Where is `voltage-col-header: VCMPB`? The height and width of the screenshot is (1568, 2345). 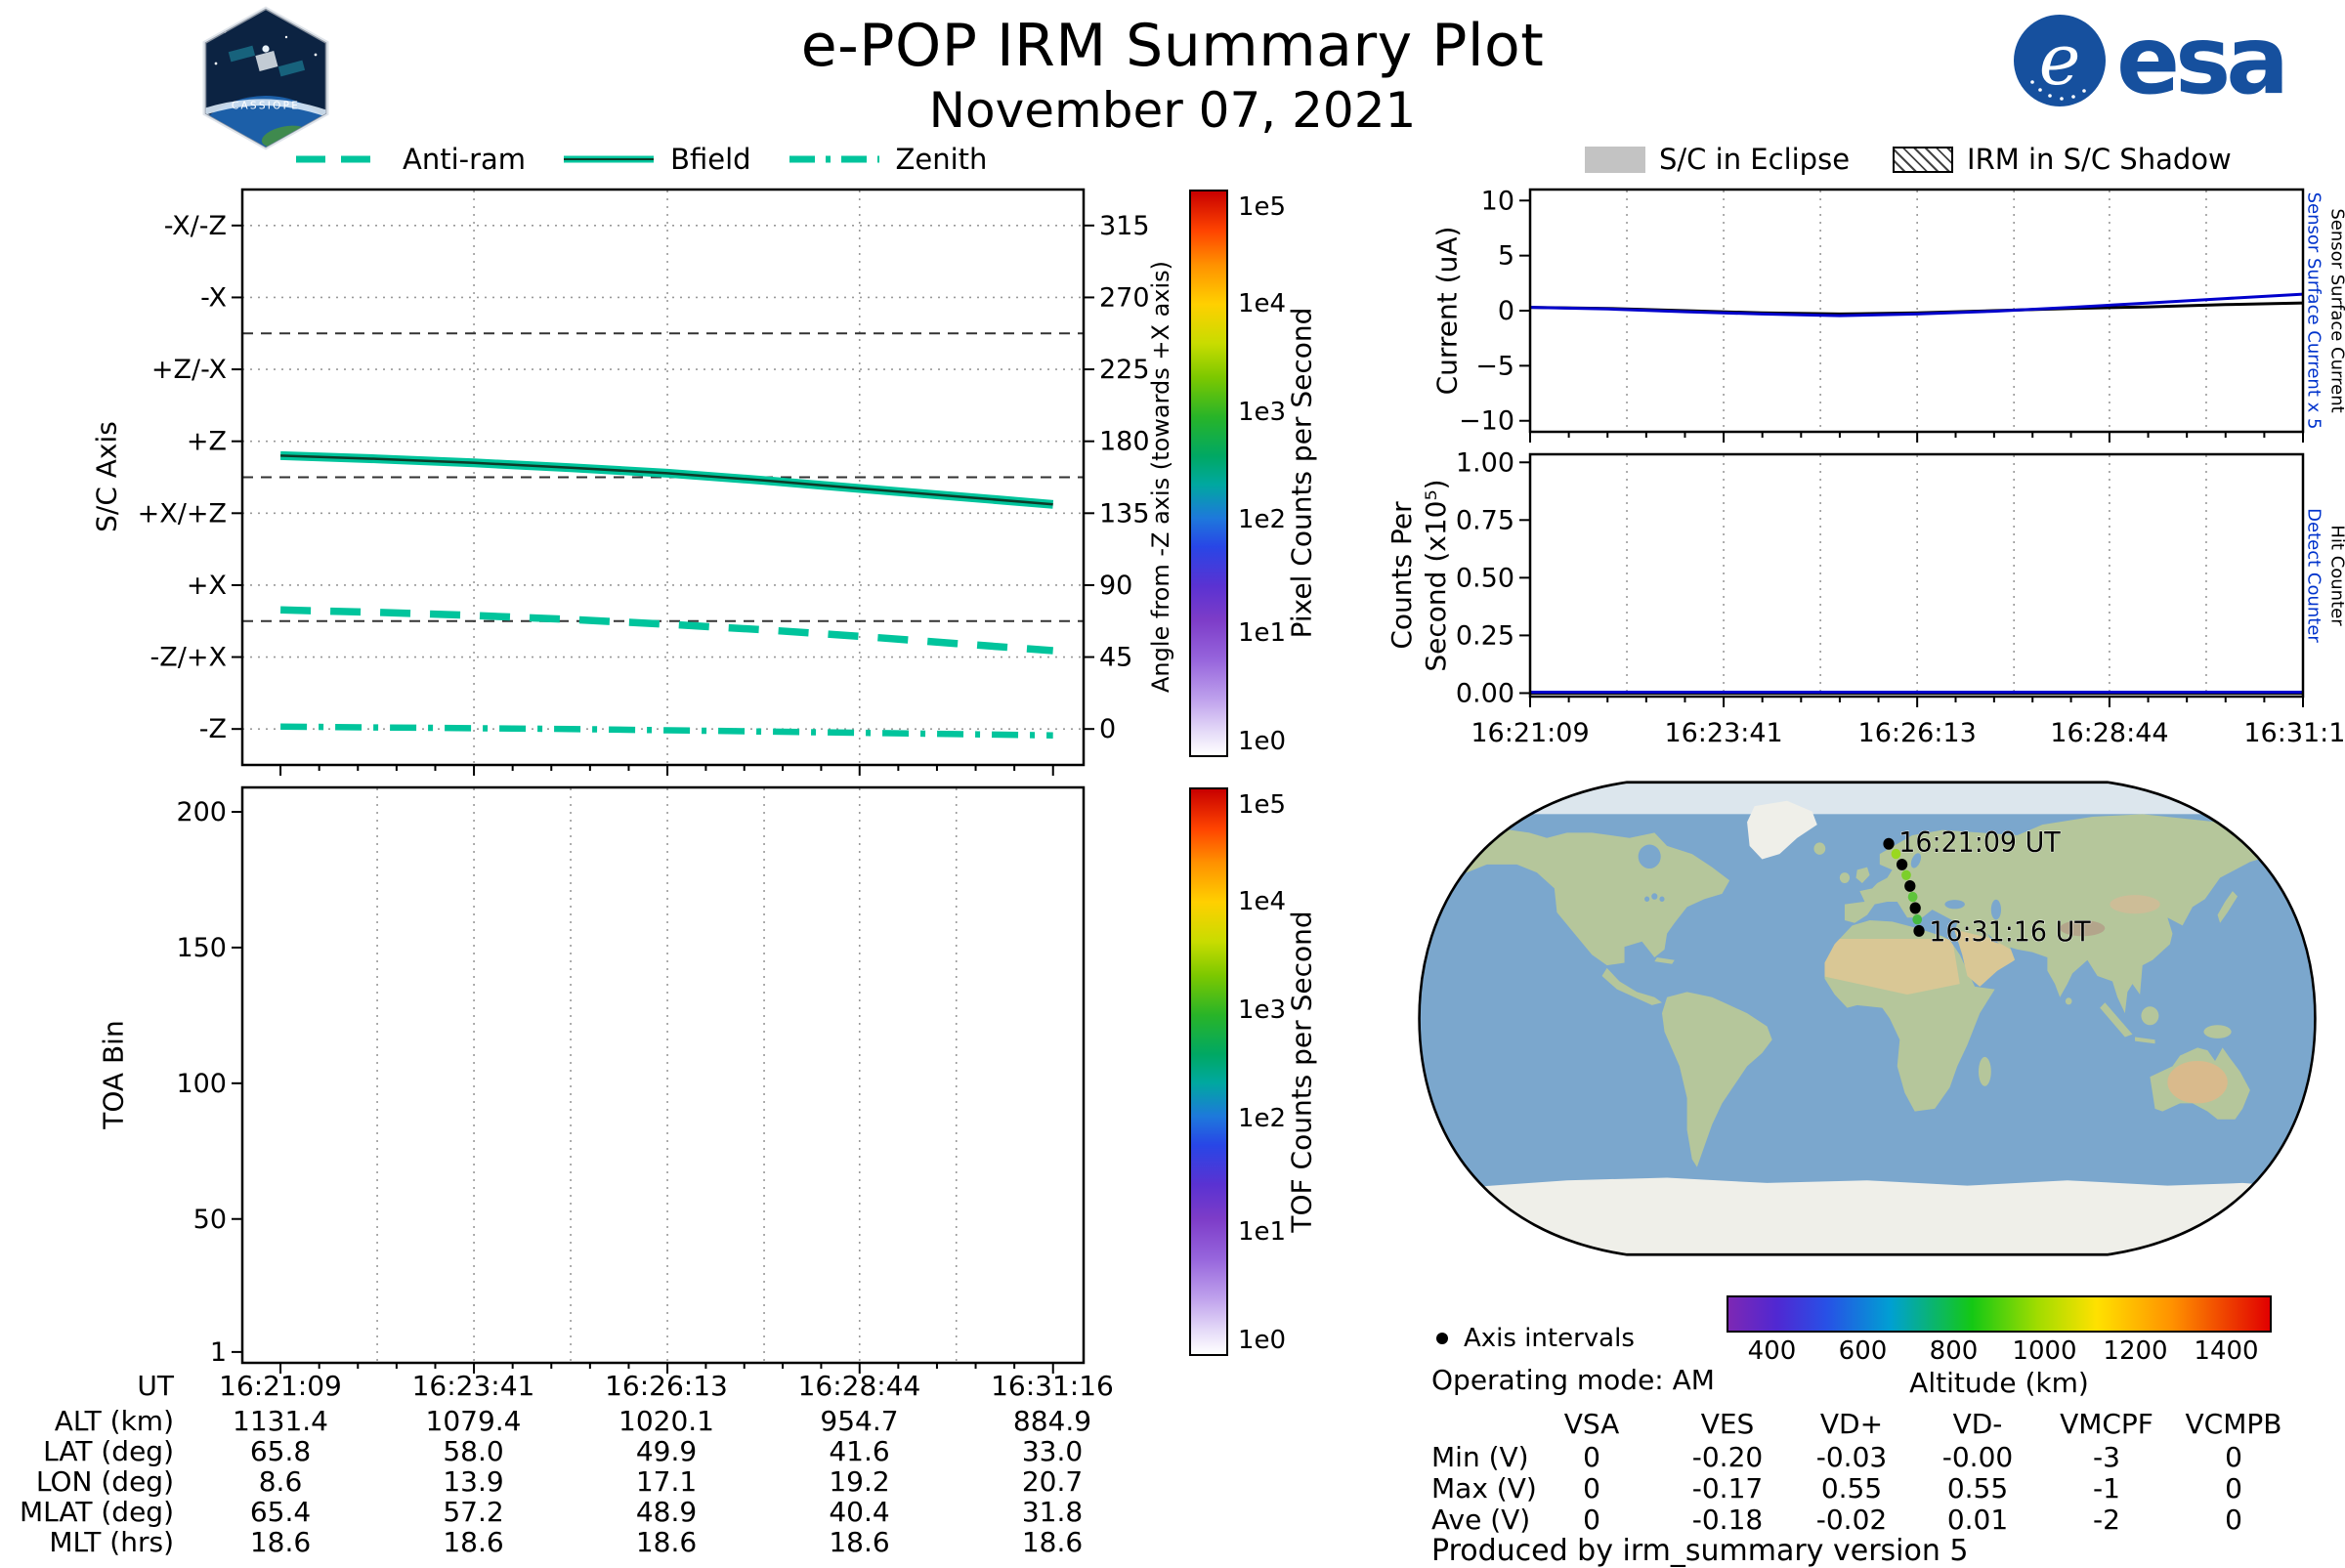 voltage-col-header: VCMPB is located at coordinates (2233, 1424).